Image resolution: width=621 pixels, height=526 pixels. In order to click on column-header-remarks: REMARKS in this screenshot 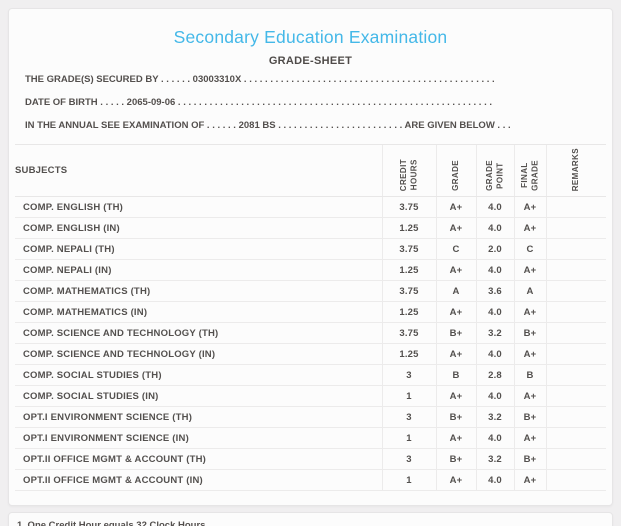, I will do `click(575, 170)`.